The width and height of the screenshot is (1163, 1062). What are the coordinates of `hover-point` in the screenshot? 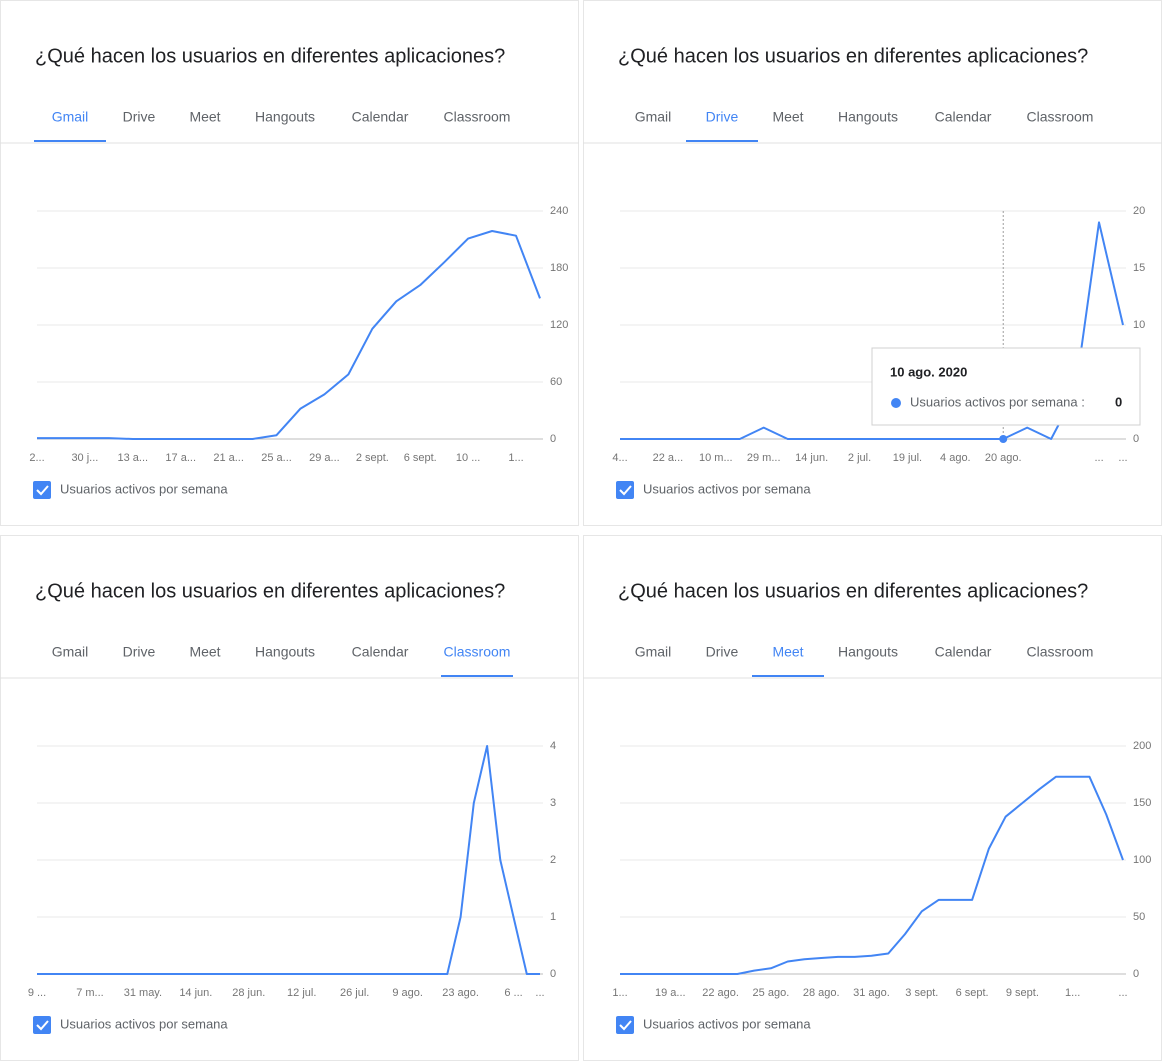 It's located at (1003, 439).